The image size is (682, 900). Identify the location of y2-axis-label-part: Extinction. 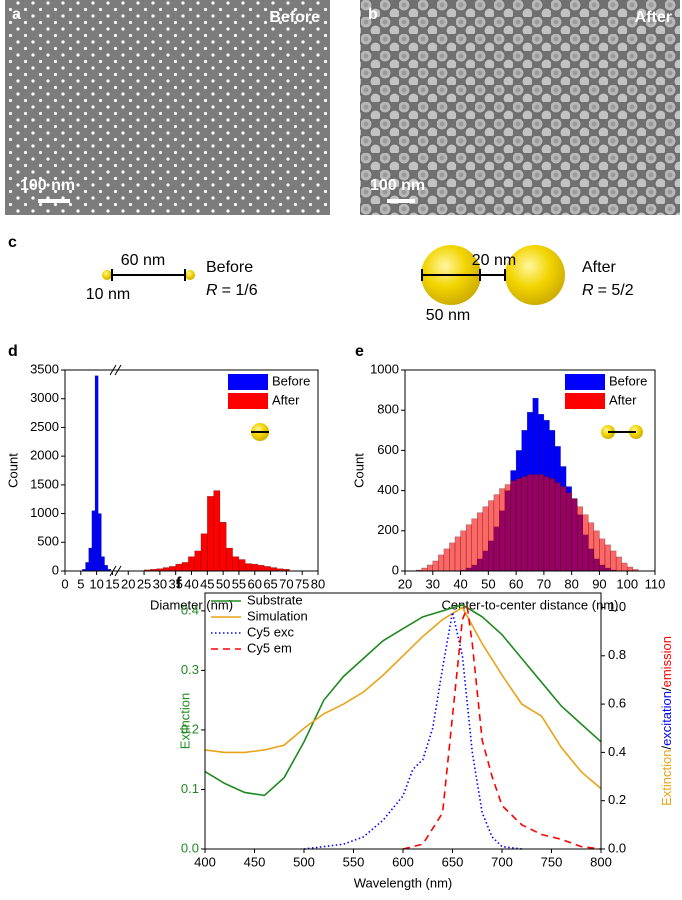
(666, 778).